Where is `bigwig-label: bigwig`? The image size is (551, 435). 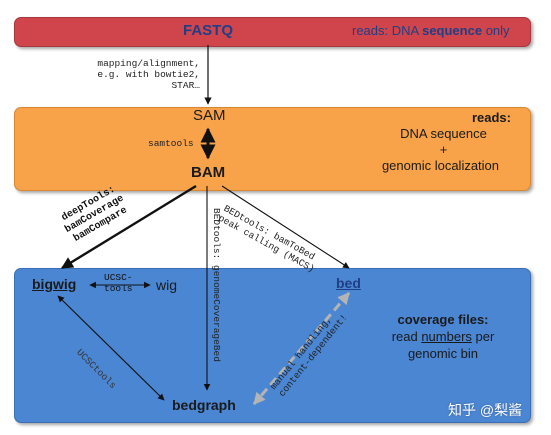 bigwig-label: bigwig is located at coordinates (54, 284).